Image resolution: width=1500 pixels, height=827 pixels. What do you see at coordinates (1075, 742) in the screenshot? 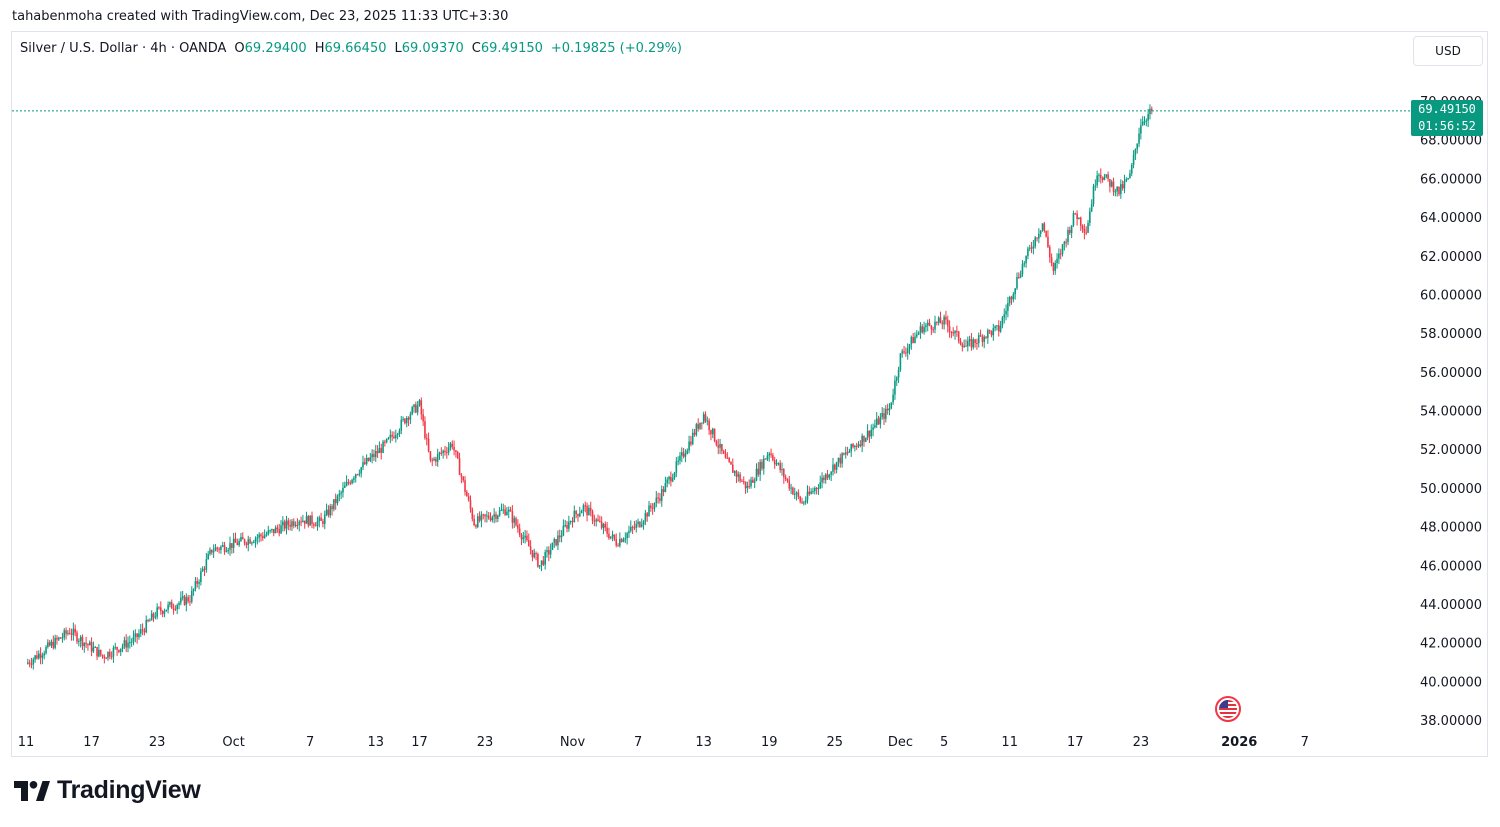
I see `x-tick-label: 17` at bounding box center [1075, 742].